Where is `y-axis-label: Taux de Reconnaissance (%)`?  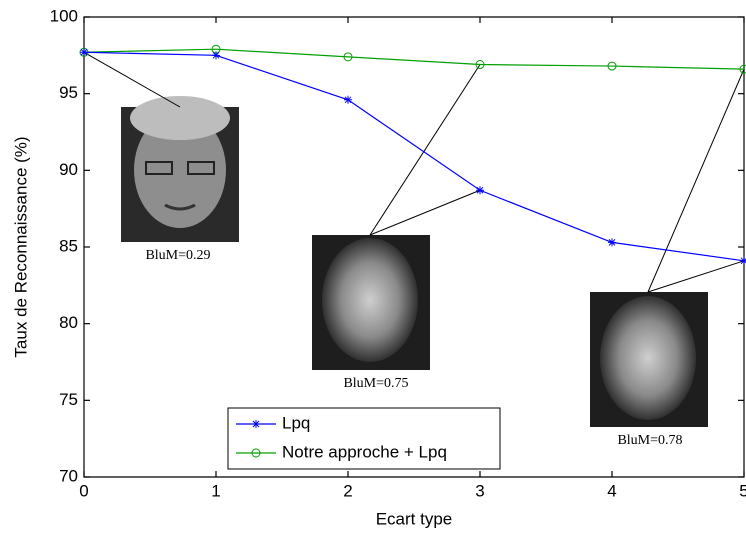
y-axis-label: Taux de Reconnaissance (%) is located at coordinates (20, 246).